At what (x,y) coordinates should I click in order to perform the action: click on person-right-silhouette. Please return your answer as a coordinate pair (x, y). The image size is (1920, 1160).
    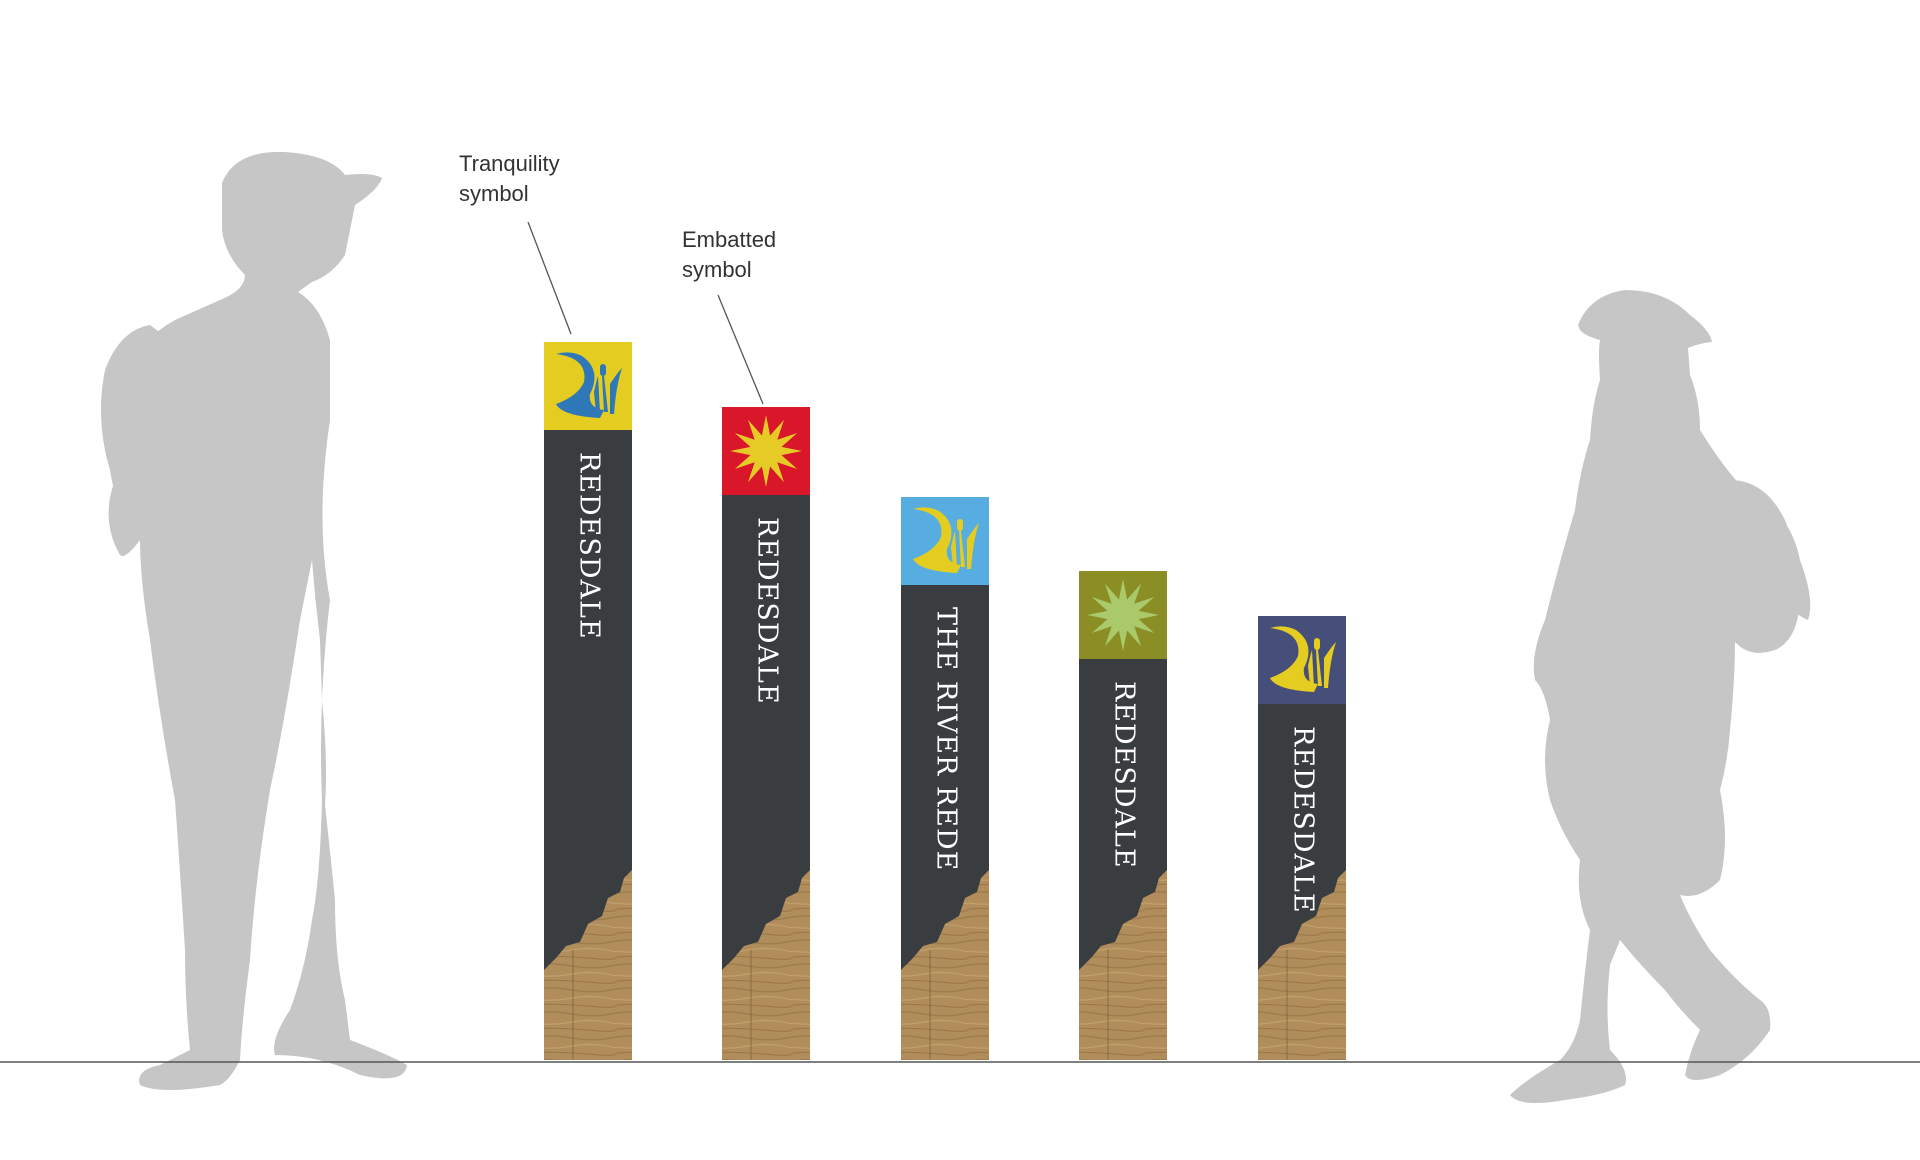
    Looking at the image, I should click on (1660, 697).